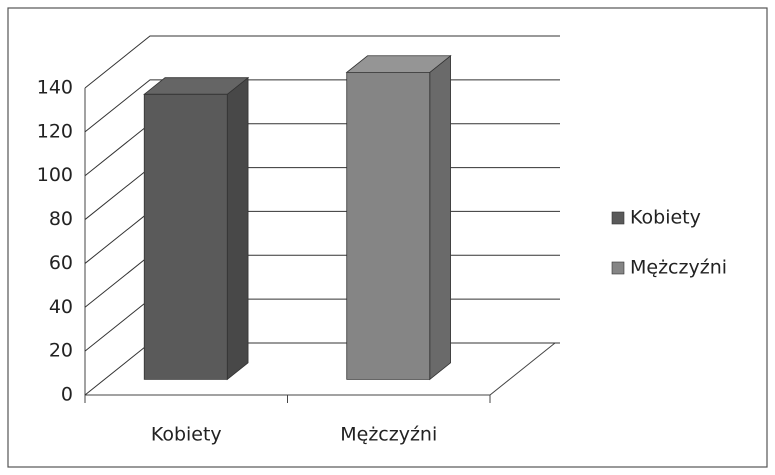 The image size is (775, 475). I want to click on legend-label: Mężczyźni, so click(678, 268).